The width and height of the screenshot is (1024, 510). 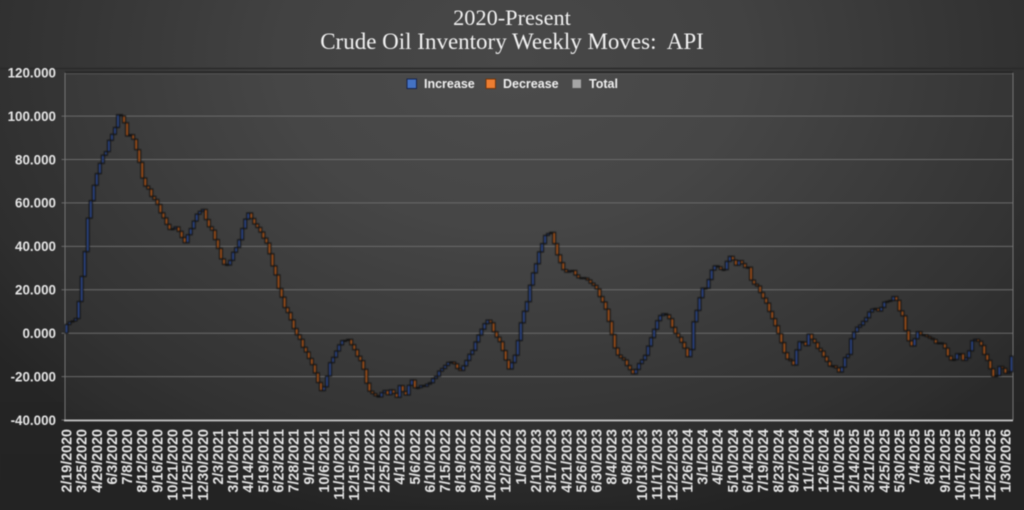 I want to click on svg-text: 1/26/2024, so click(x=688, y=461).